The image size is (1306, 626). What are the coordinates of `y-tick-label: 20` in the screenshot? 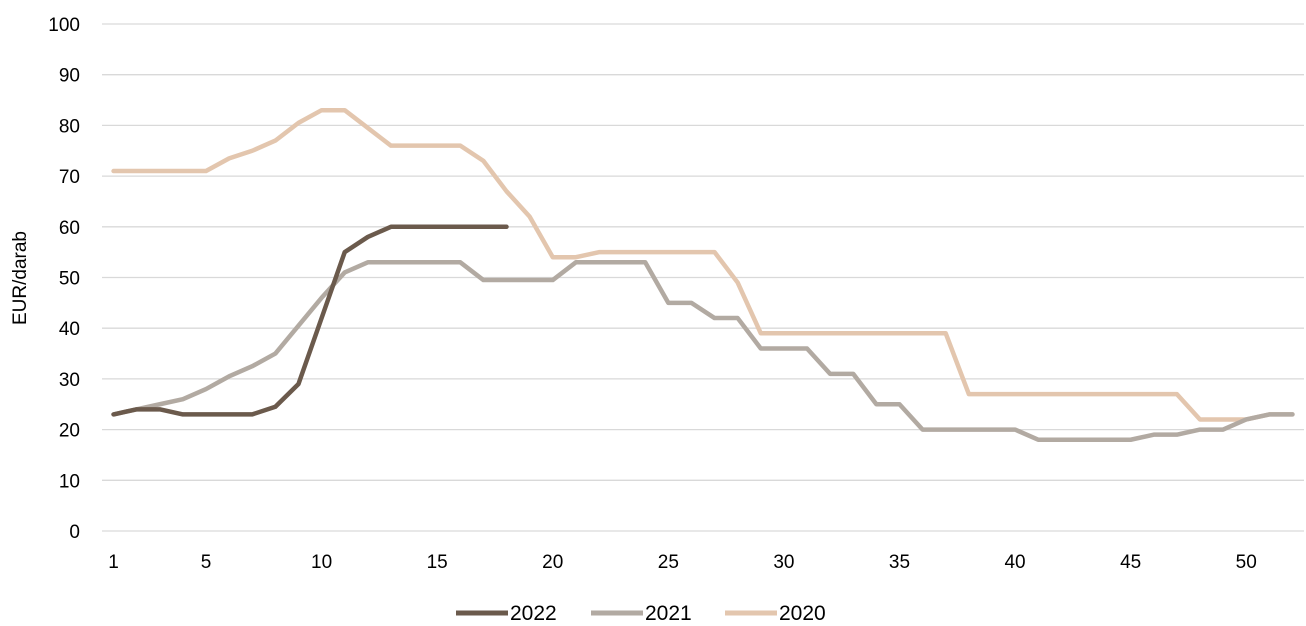 It's located at (69, 431).